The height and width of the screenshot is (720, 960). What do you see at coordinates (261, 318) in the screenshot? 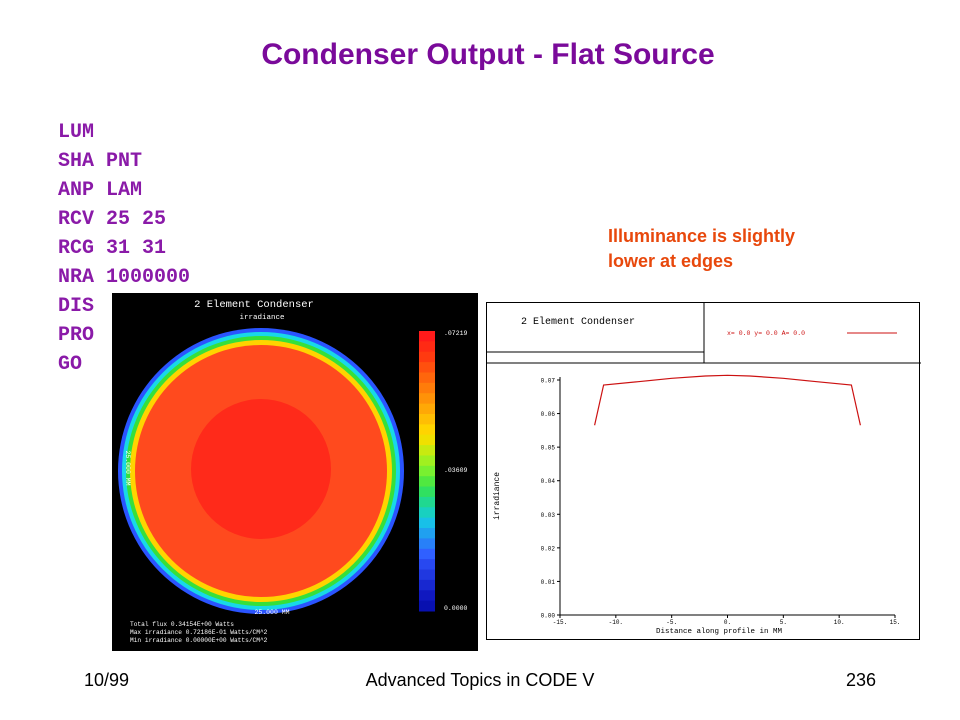
I see `map-subtitle: irradiance` at bounding box center [261, 318].